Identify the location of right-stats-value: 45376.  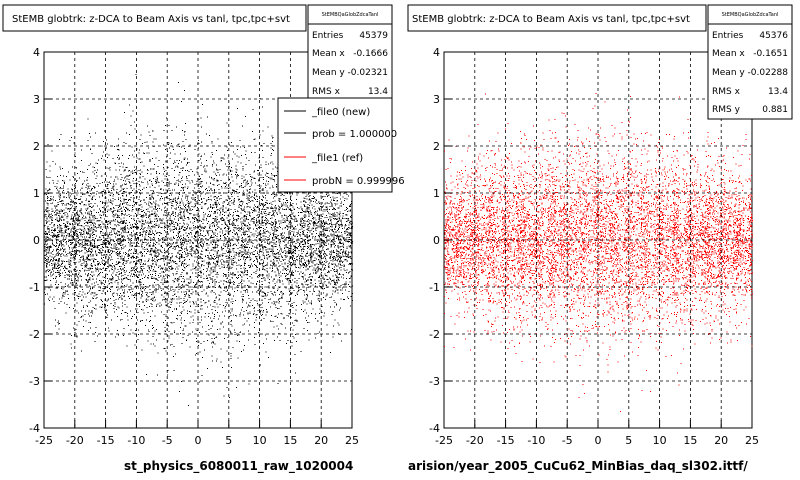
(773, 36).